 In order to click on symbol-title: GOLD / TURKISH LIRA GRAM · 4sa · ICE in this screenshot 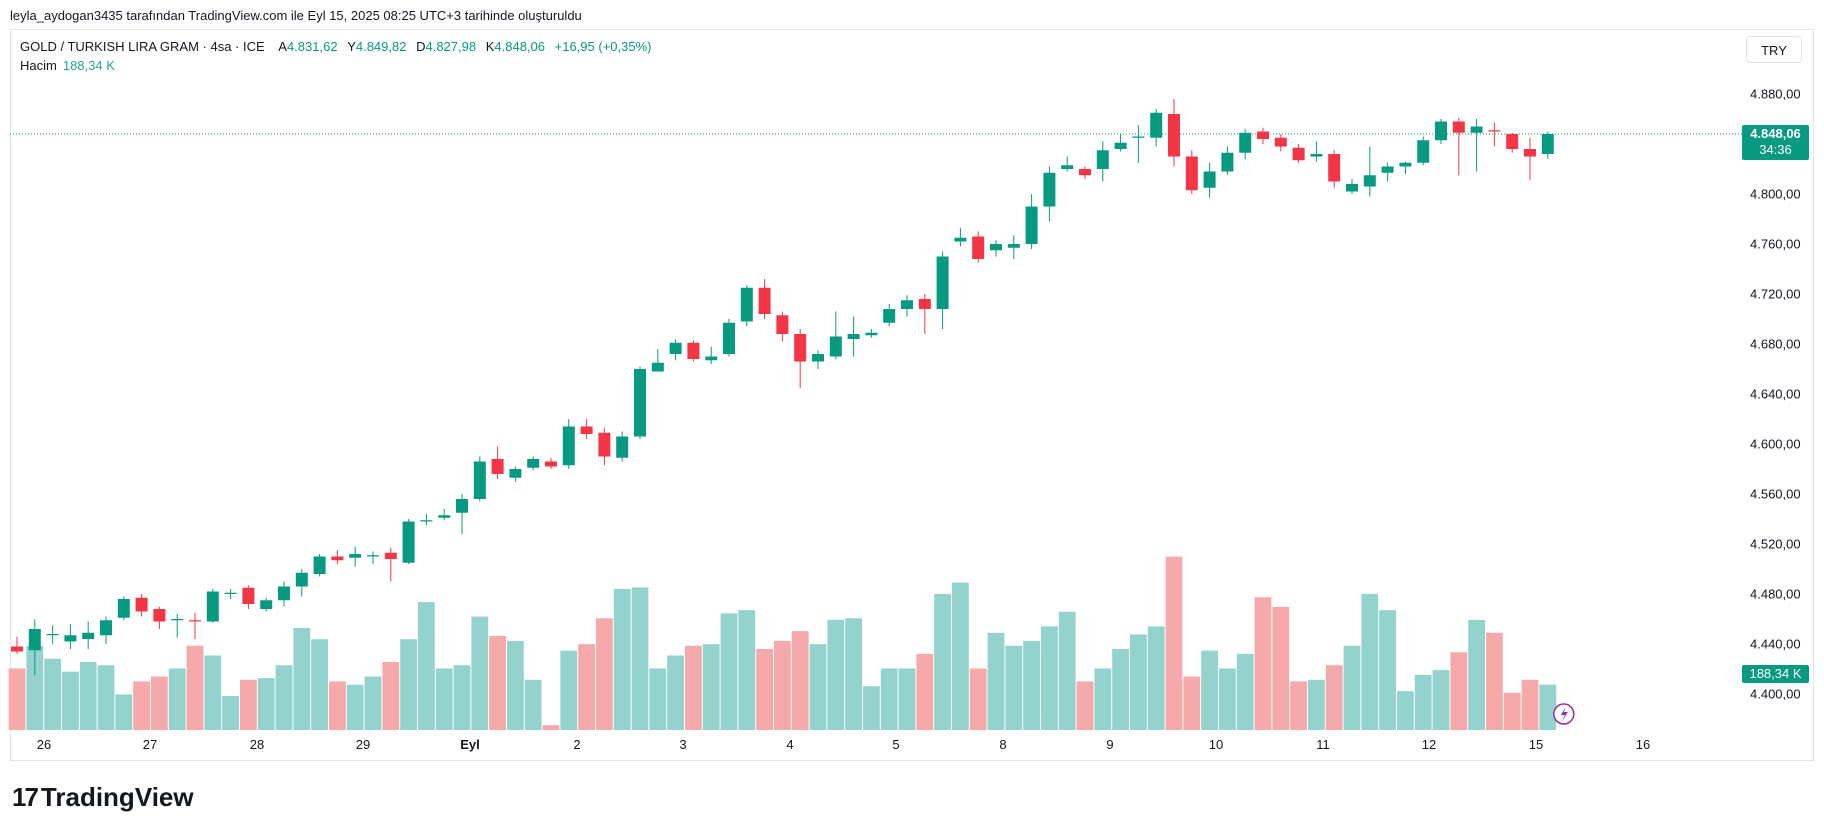, I will do `click(142, 46)`.